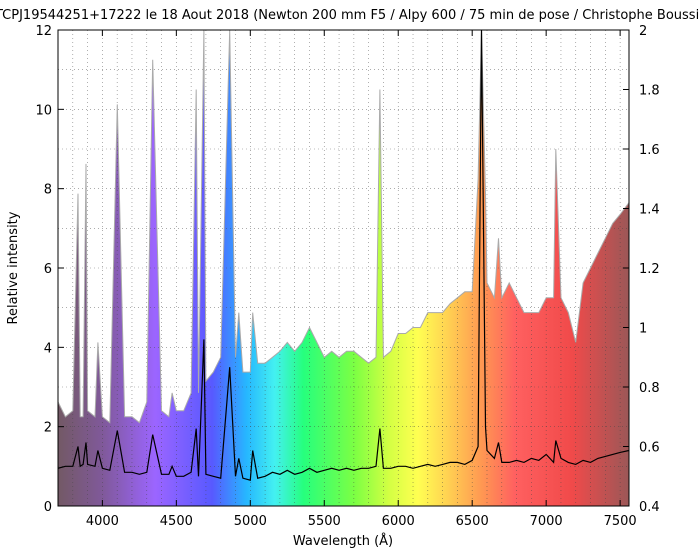 Image resolution: width=700 pixels, height=550 pixels. I want to click on y-tick-label: 2, so click(48, 428).